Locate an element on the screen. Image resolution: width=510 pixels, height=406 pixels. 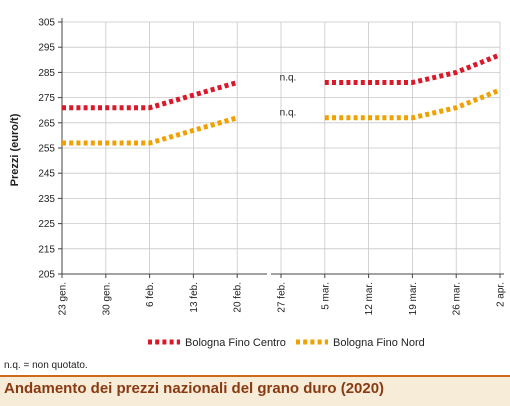
y-tick-label: 225 is located at coordinates (46, 224).